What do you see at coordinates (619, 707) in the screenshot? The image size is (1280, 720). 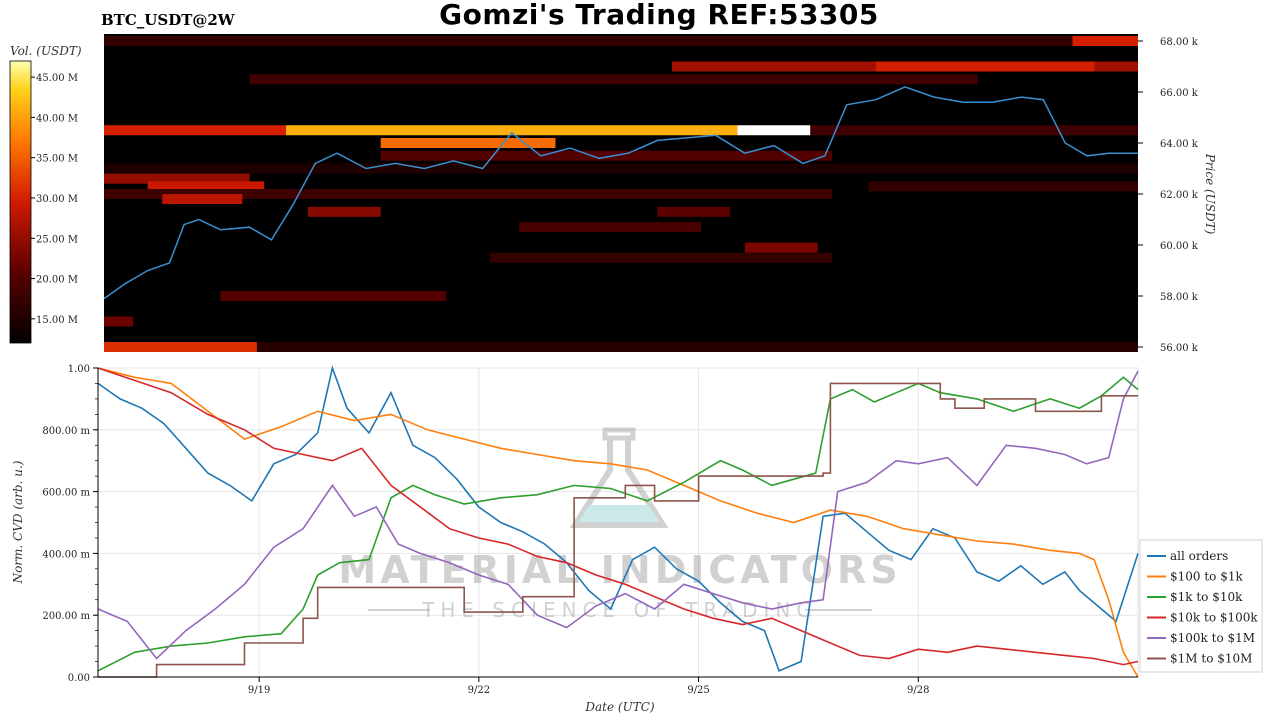 I see `cvd-x-axis-title: Date (UTC)` at bounding box center [619, 707].